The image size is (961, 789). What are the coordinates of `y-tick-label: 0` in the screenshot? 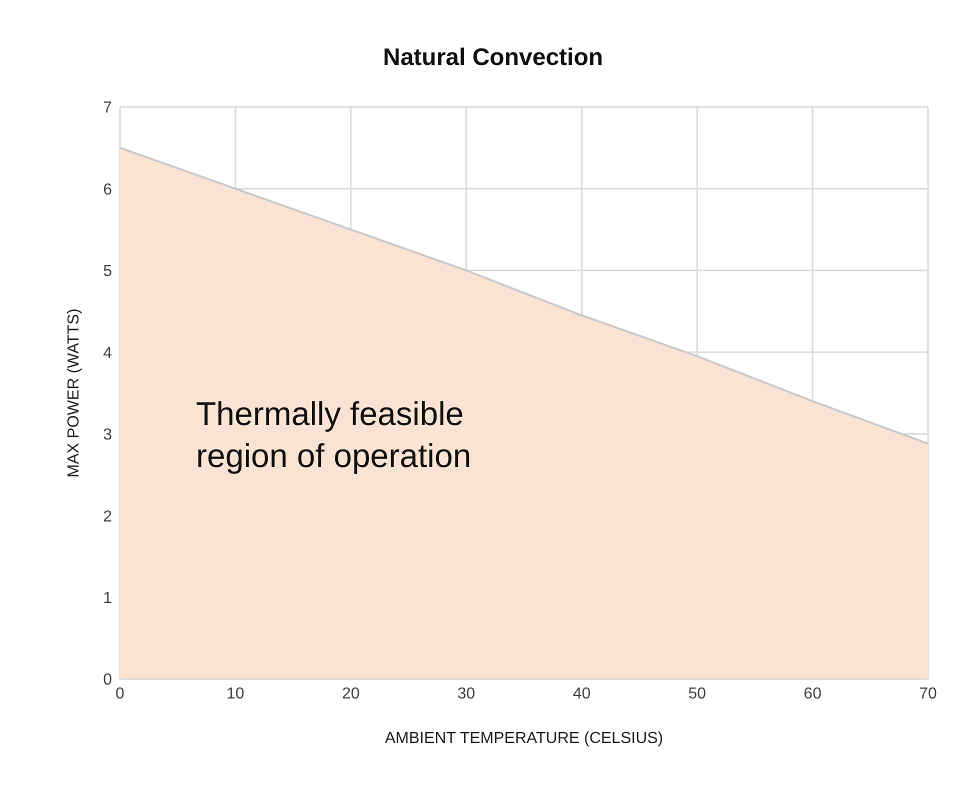 It's located at (107, 680).